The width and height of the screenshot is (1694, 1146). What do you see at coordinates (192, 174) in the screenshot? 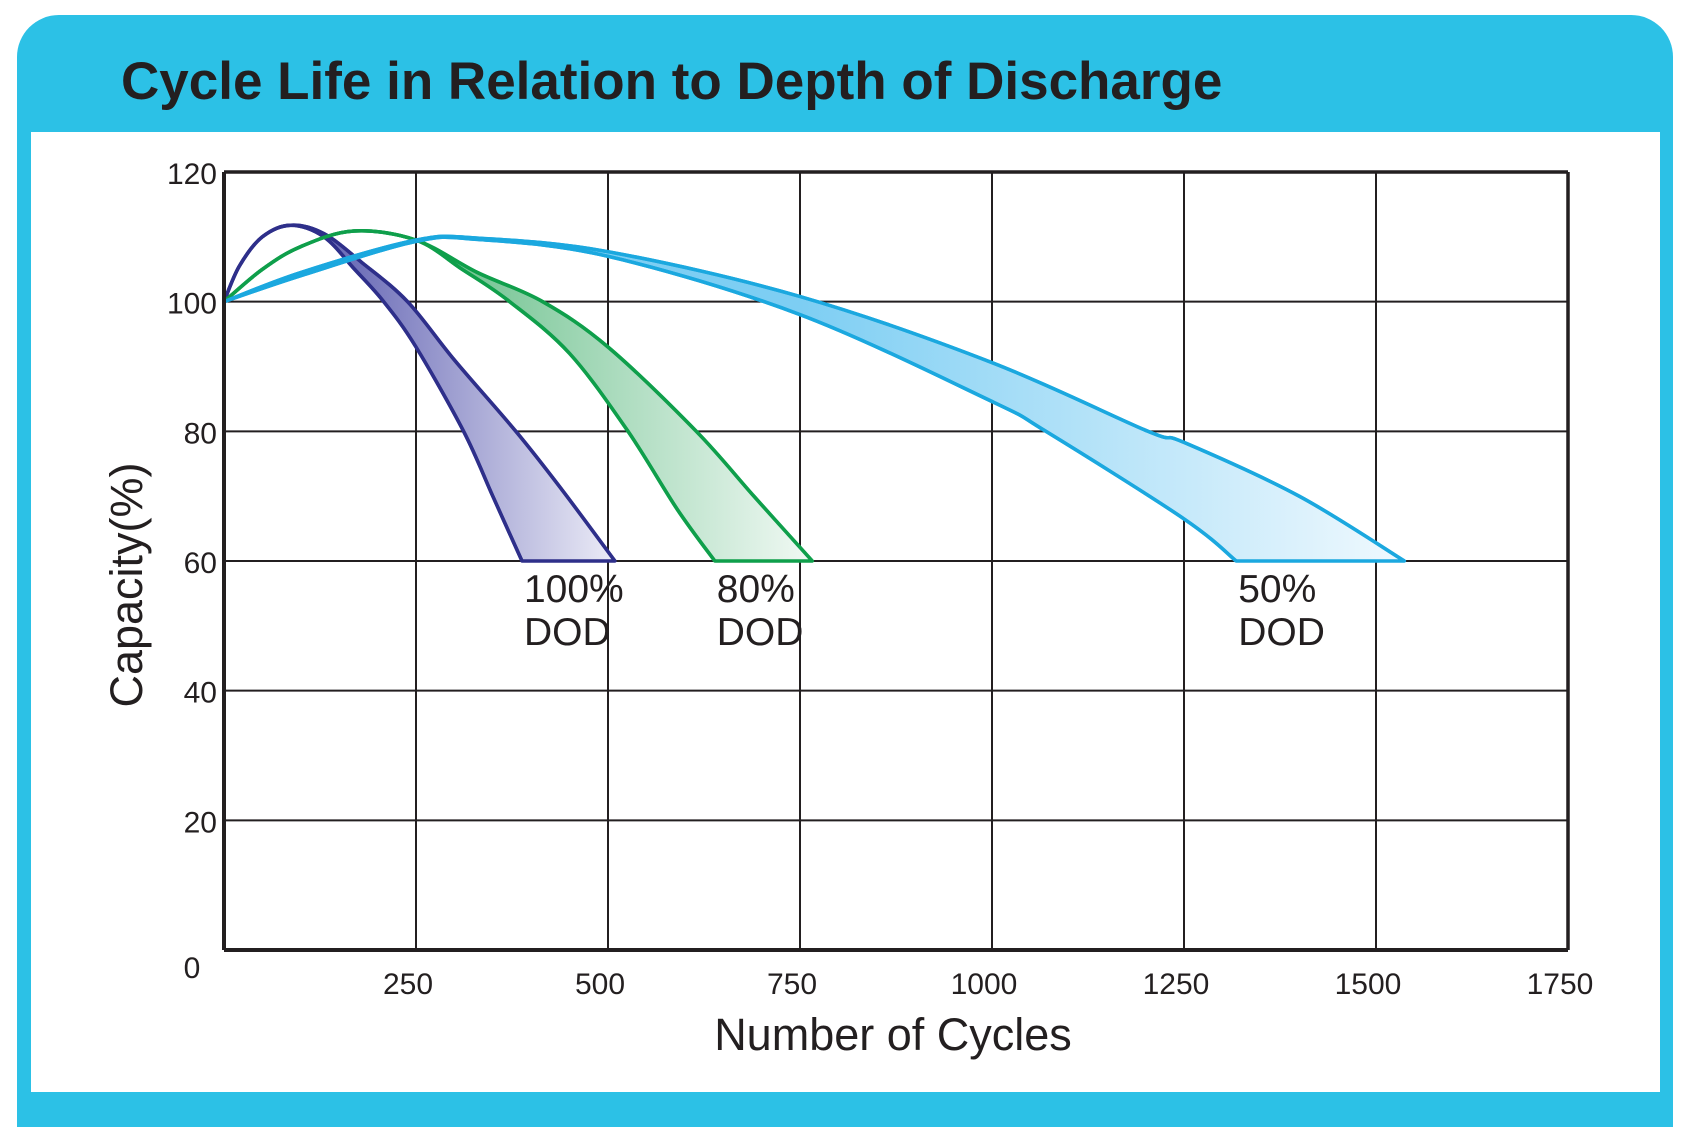
I see `y-tick-label: 120` at bounding box center [192, 174].